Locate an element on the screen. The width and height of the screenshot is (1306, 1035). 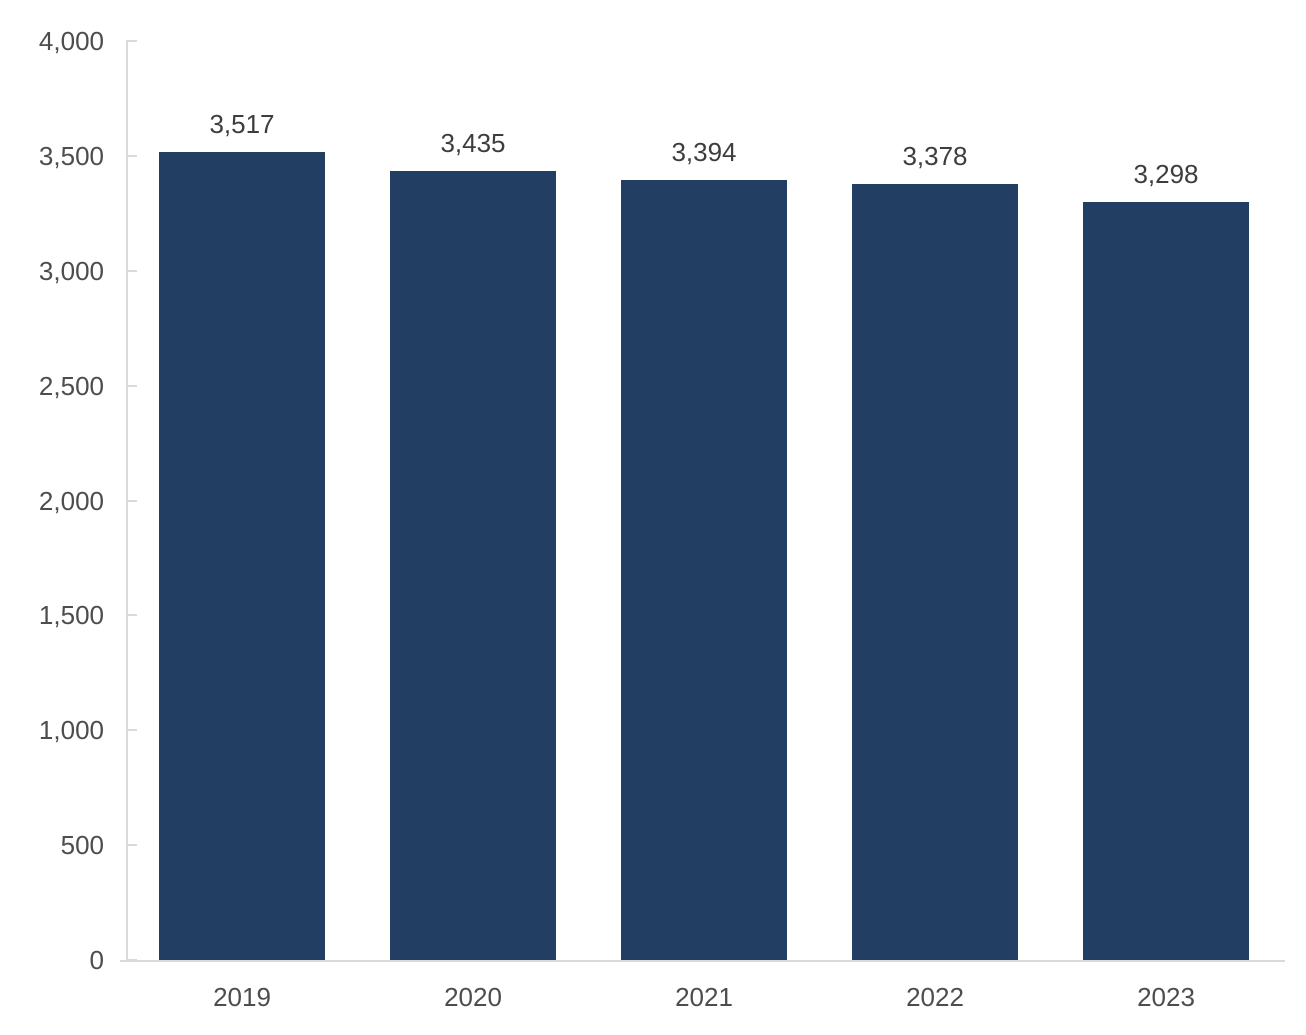
y-axis-tick-label: 1,000 is located at coordinates (71, 730).